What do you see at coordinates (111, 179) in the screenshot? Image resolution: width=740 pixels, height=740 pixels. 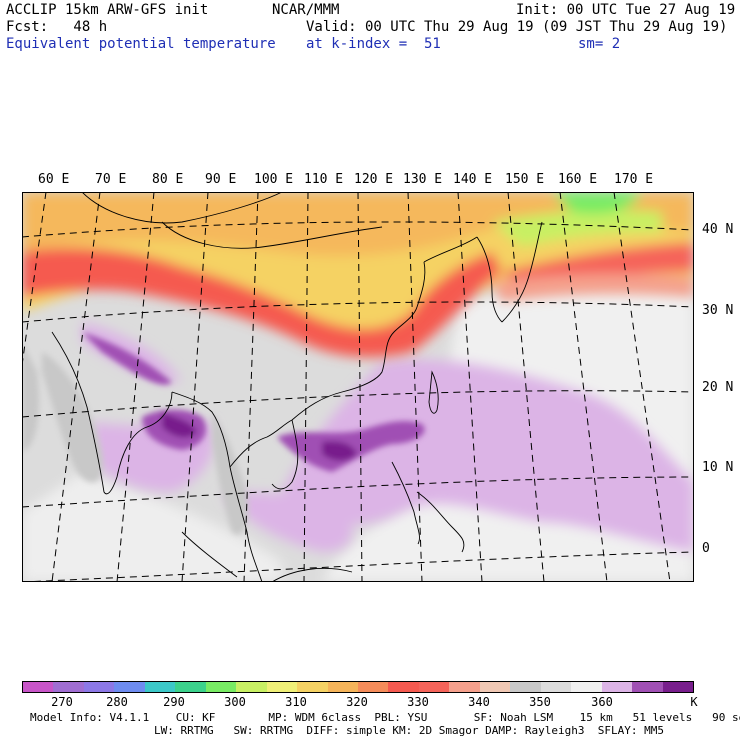 I see `lon-label: 70 E` at bounding box center [111, 179].